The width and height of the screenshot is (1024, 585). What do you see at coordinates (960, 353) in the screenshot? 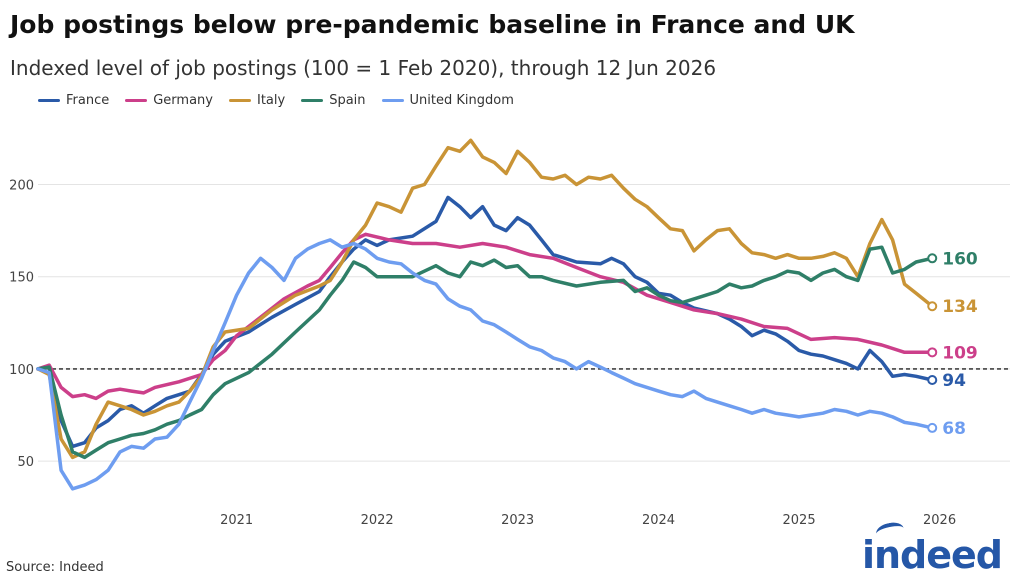
I see `series-end-label: 109` at bounding box center [960, 353].